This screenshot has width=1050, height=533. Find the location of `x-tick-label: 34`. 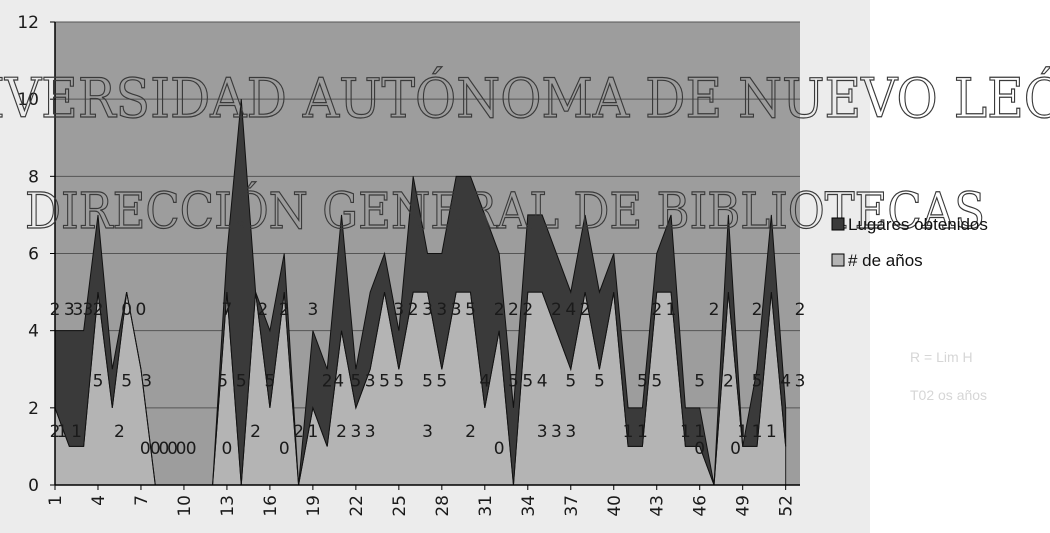

x-tick-label: 34 is located at coordinates (529, 506).